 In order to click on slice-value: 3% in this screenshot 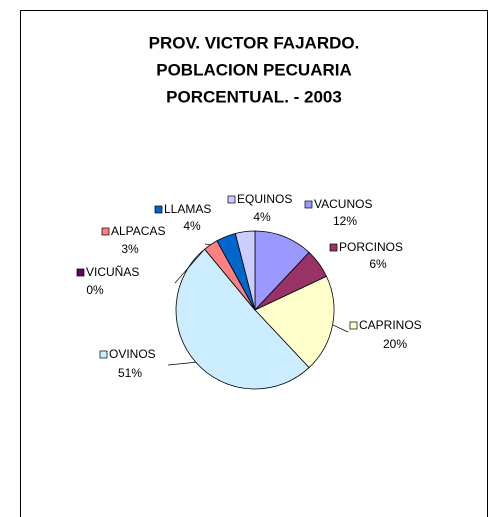, I will do `click(130, 249)`.